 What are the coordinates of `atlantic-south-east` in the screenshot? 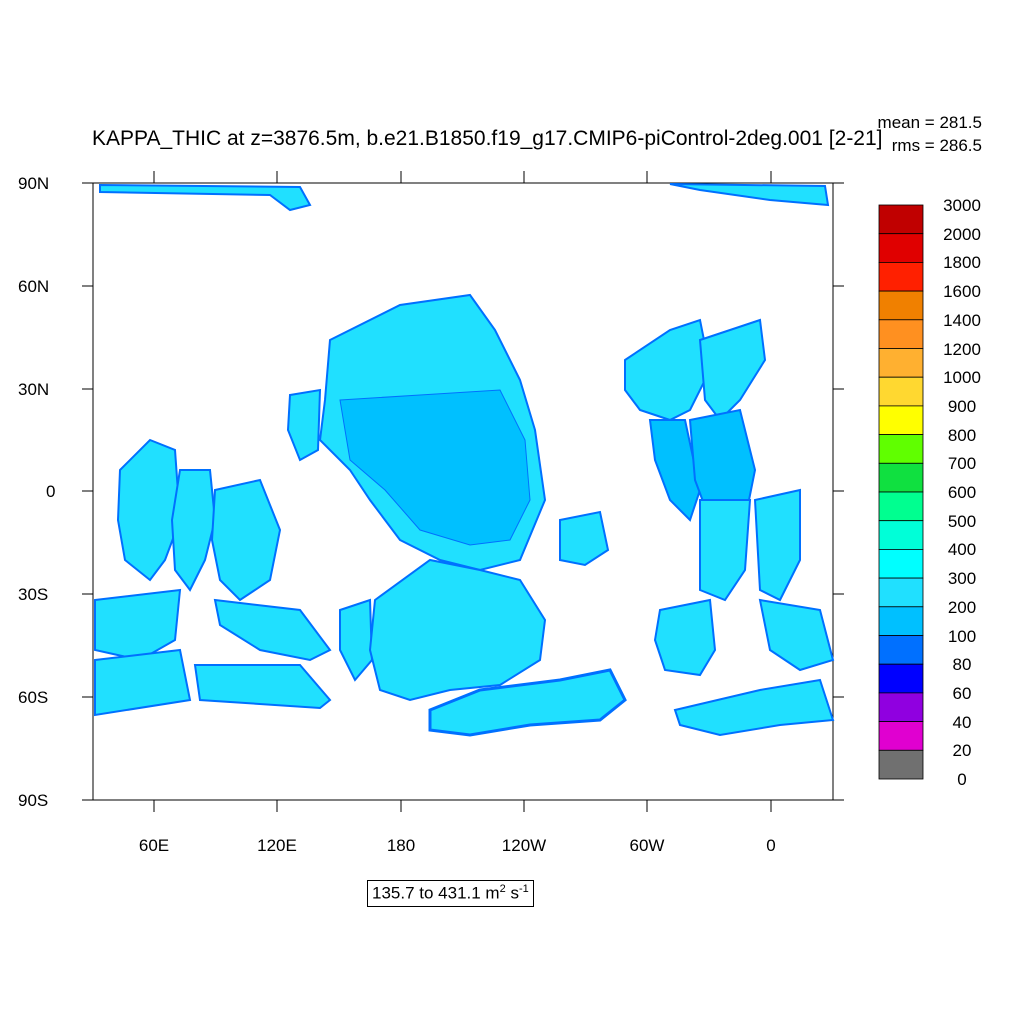 It's located at (777, 545).